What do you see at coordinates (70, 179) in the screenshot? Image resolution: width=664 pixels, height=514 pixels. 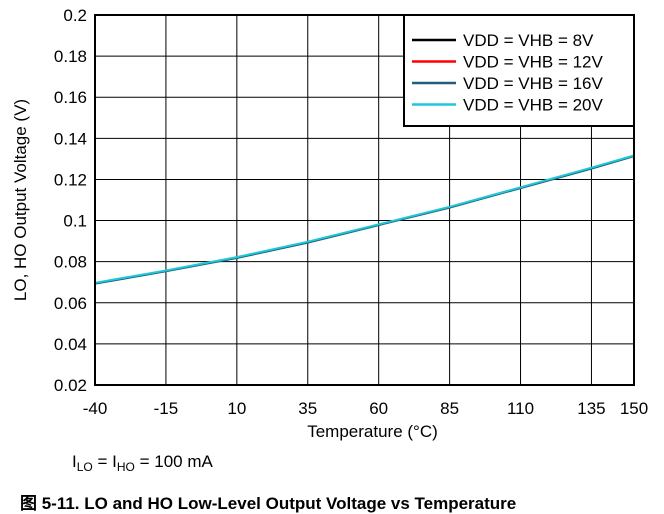 I see `y-tick-label: 0.12` at bounding box center [70, 179].